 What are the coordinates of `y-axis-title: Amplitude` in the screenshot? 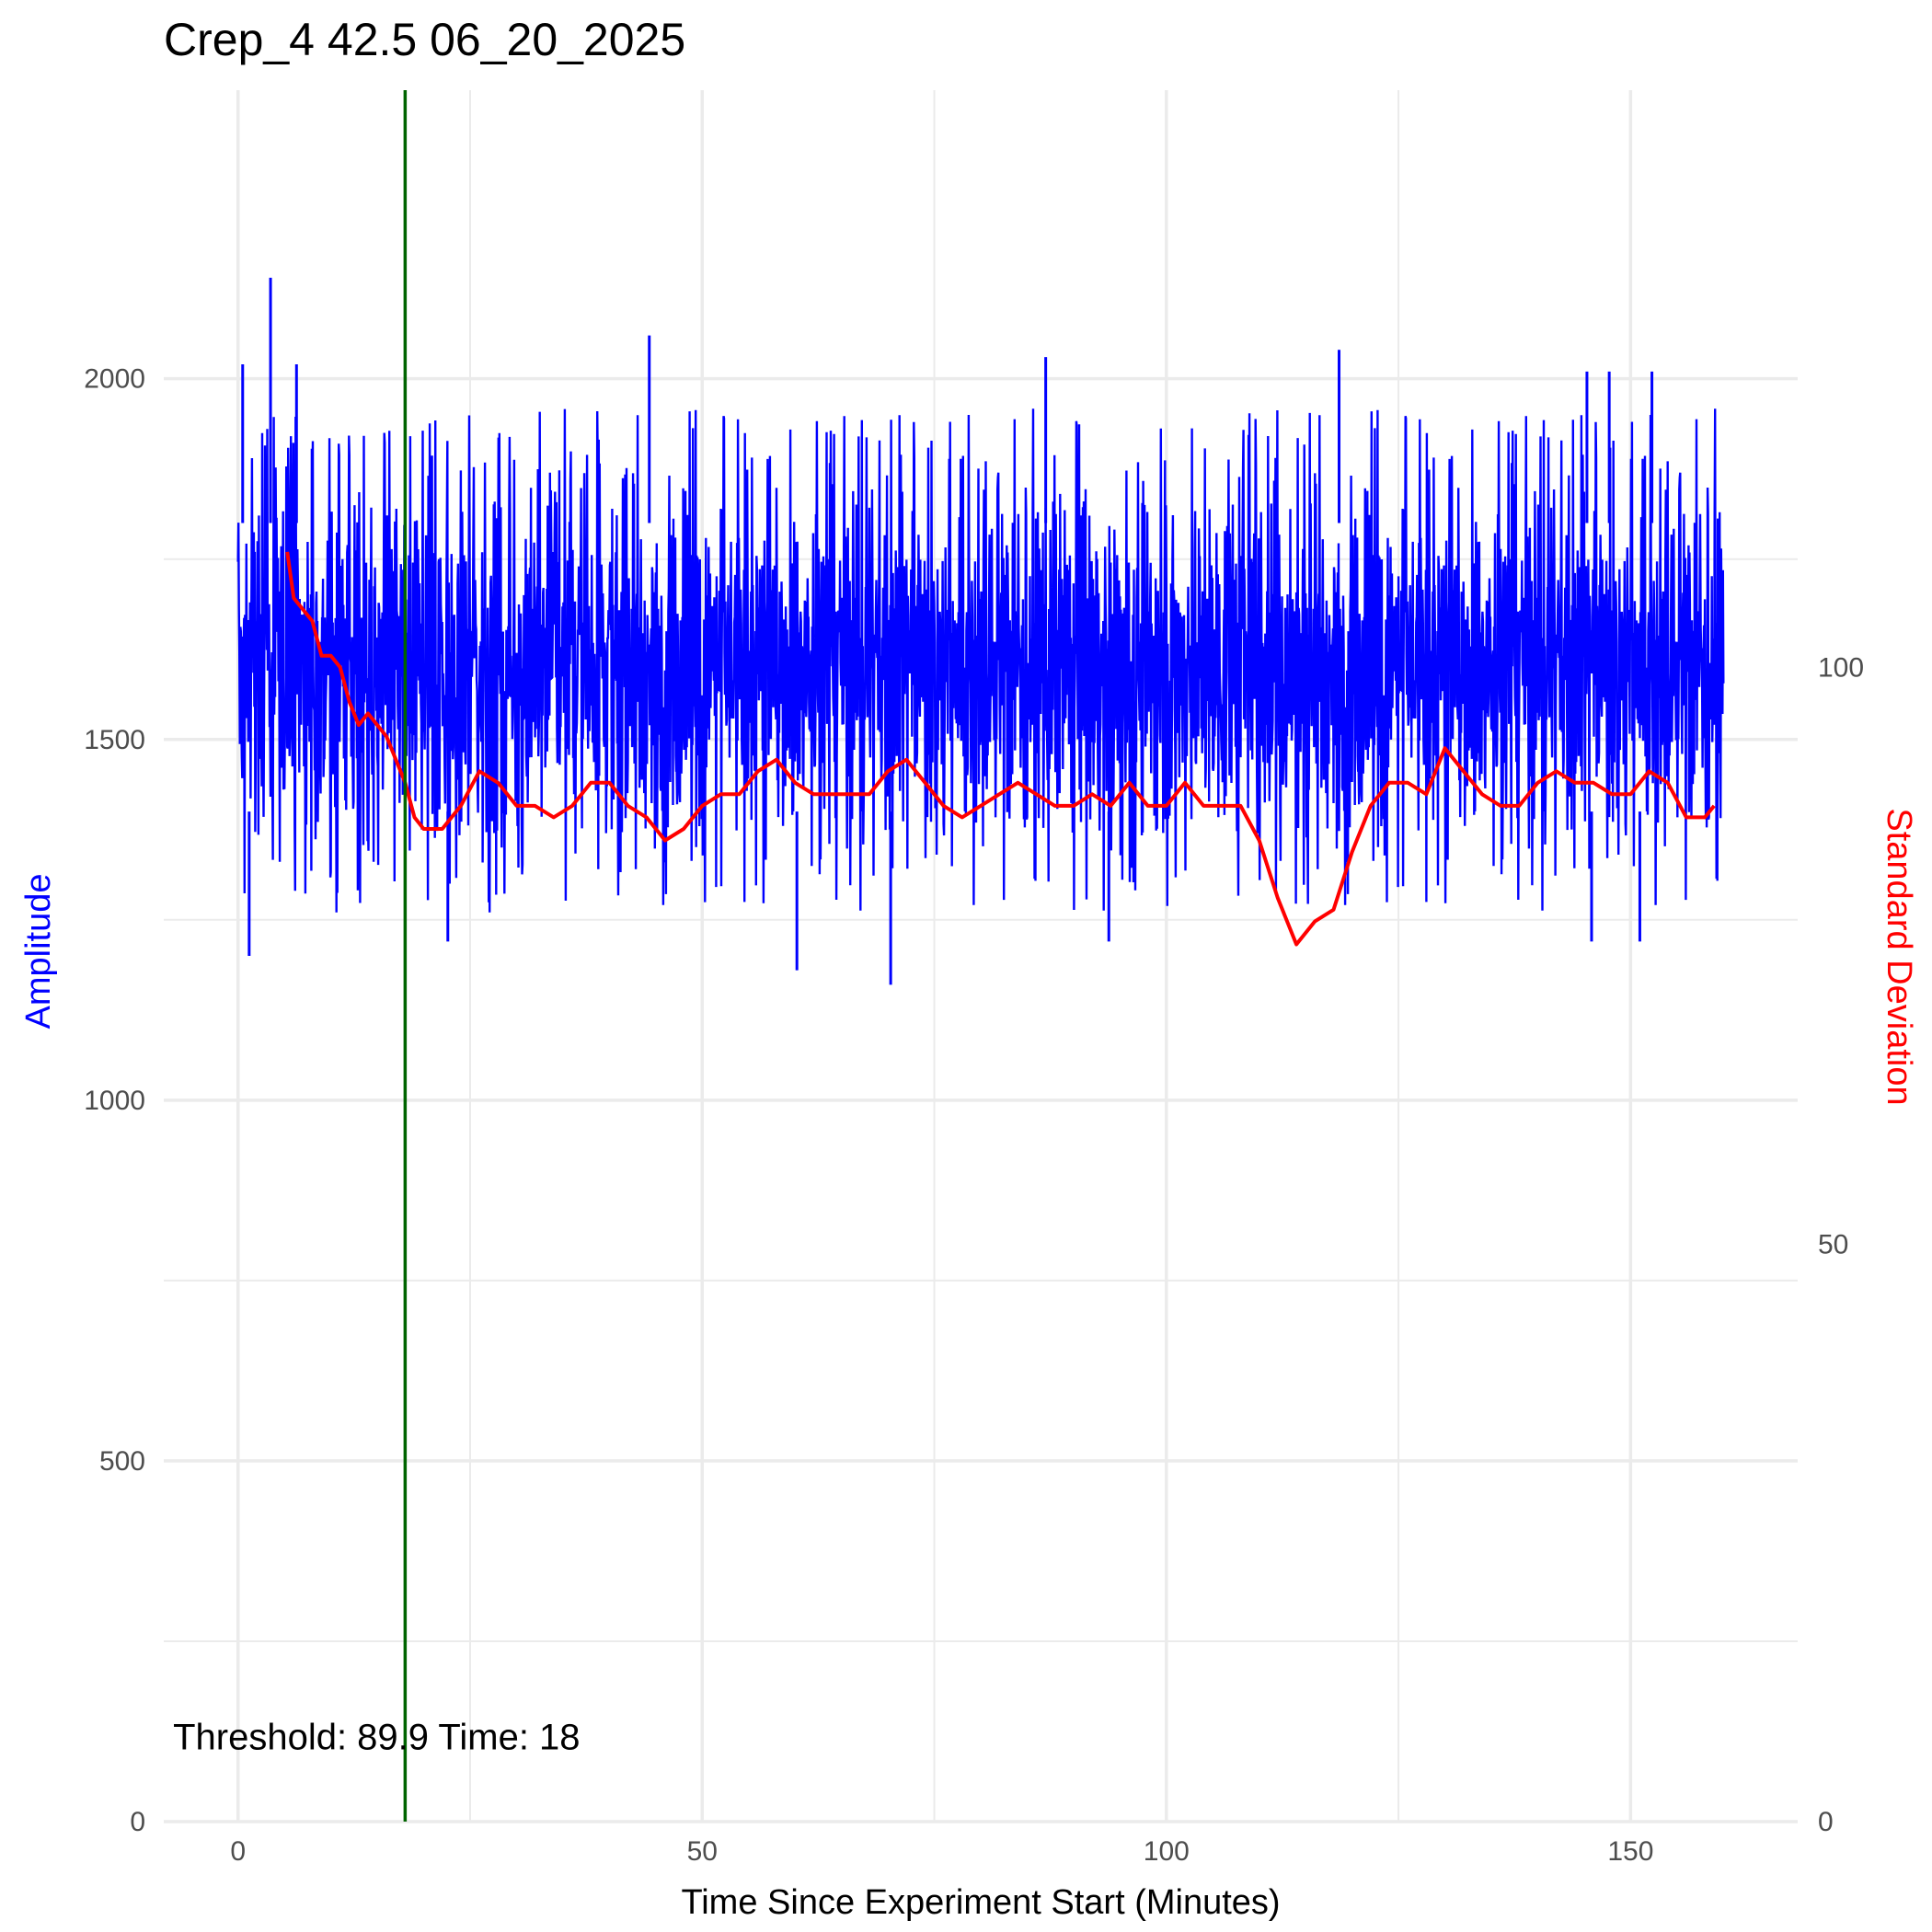 It's located at (38, 951).